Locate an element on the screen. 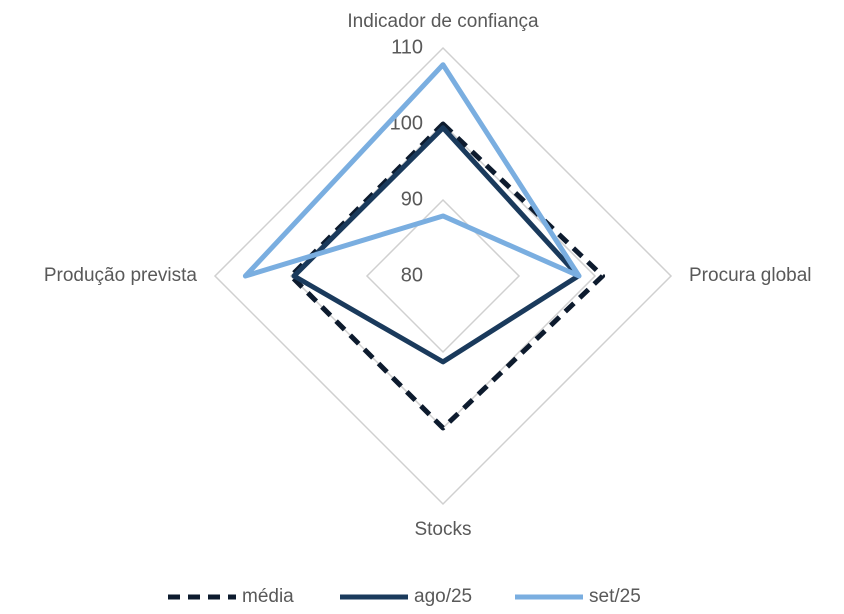 This screenshot has width=844, height=614. category-label: Indicador de confiança is located at coordinates (443, 21).